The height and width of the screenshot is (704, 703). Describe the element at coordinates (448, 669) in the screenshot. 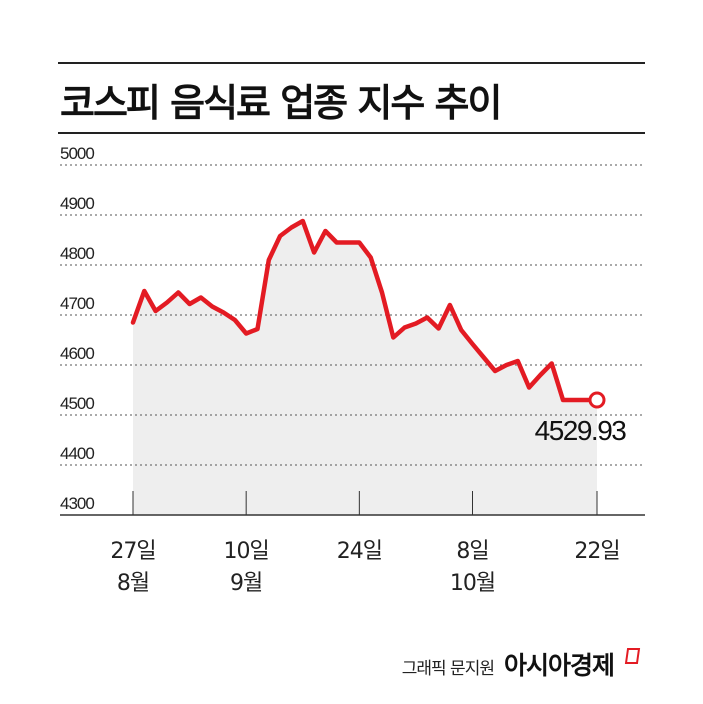

I see `graphic-credit: 그래픽 문지원` at that location.